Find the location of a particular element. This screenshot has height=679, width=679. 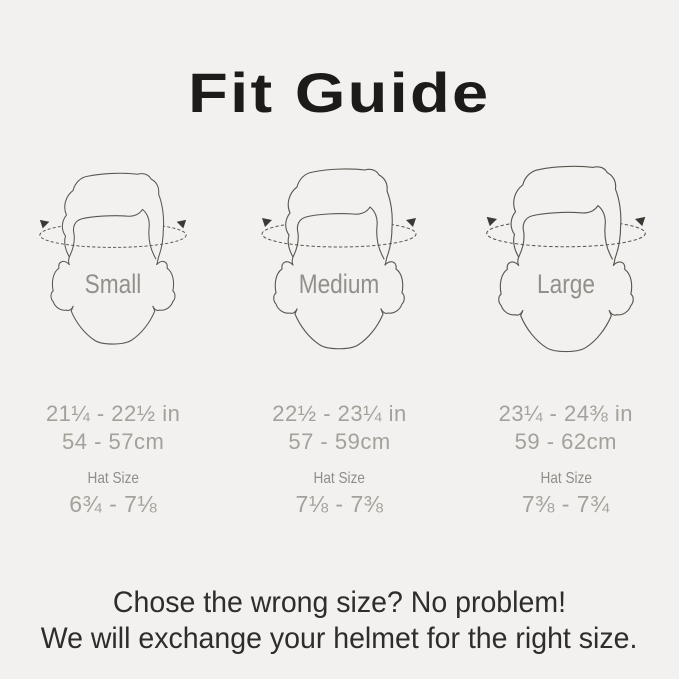

inches-range-large: 23¼ - 24⅜ in is located at coordinates (566, 413).